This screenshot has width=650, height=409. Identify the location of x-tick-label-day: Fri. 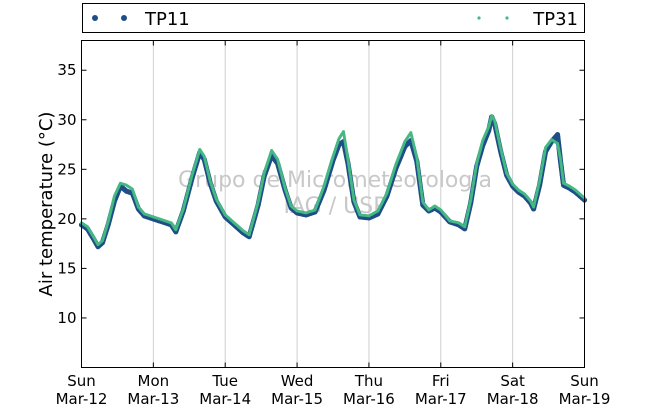
(441, 381).